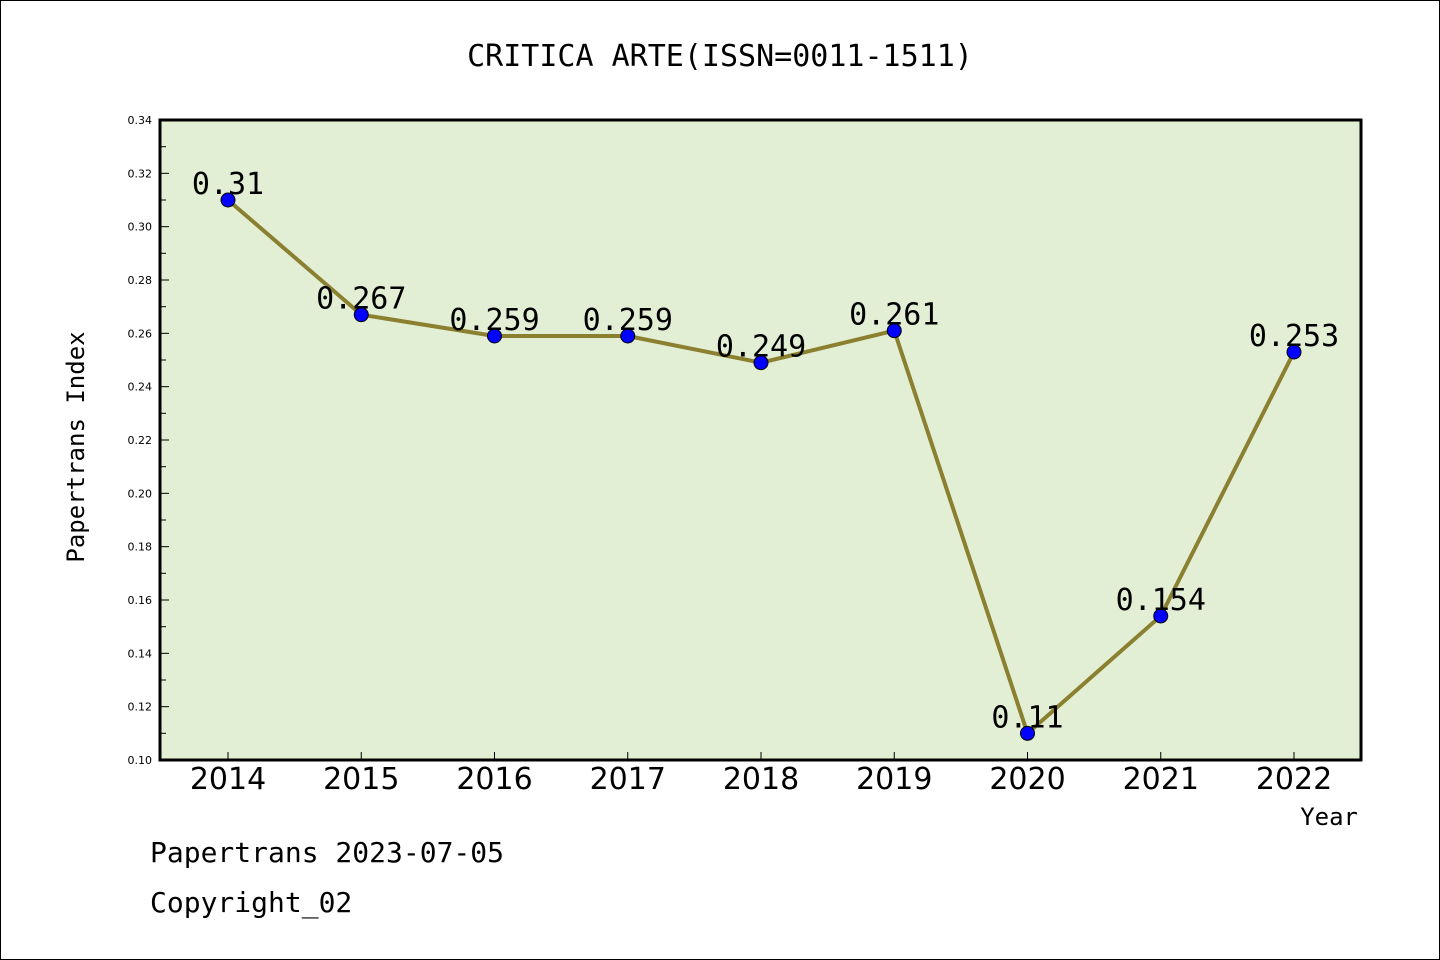 The width and height of the screenshot is (1440, 960). Describe the element at coordinates (361, 779) in the screenshot. I see `x-tick-label: 2015` at that location.